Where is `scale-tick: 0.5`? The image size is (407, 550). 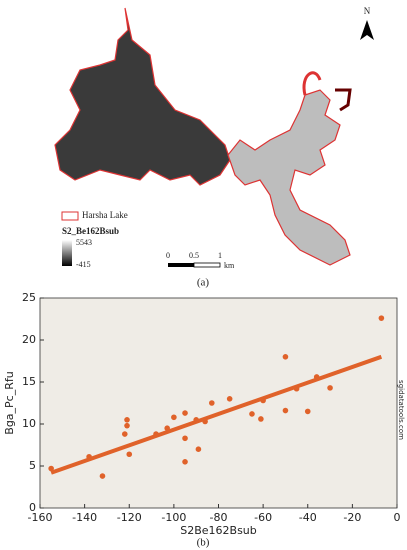
scale-tick: 0.5 is located at coordinates (194, 255).